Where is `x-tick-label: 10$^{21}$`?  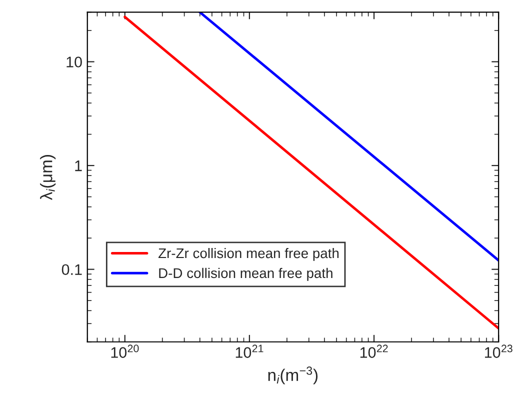 x-tick-label: 10$^{21}$ is located at coordinates (250, 351).